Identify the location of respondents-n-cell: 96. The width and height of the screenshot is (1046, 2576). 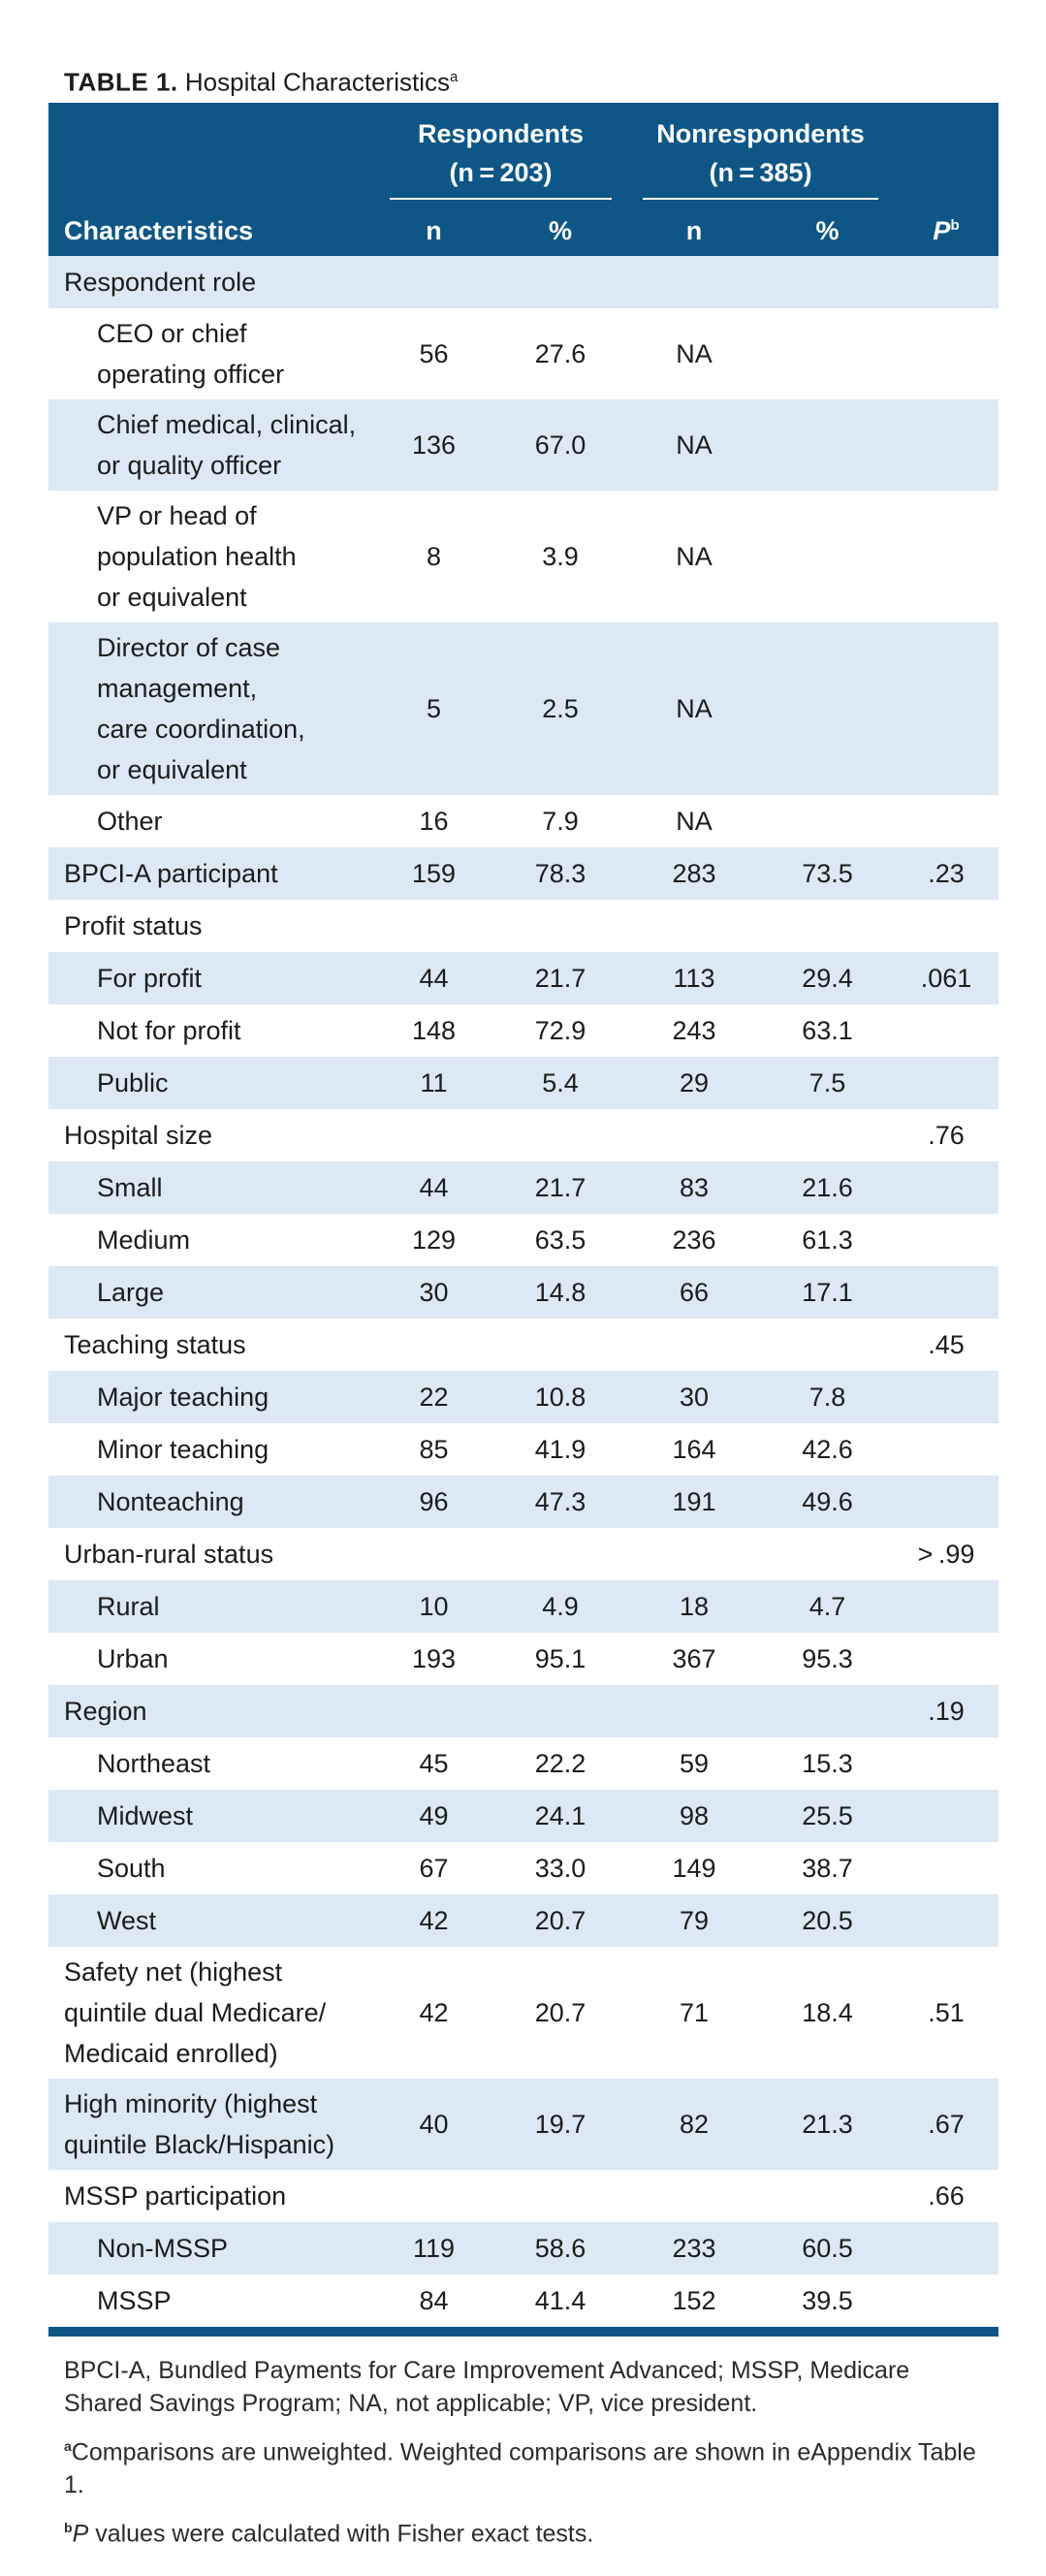
(433, 1502).